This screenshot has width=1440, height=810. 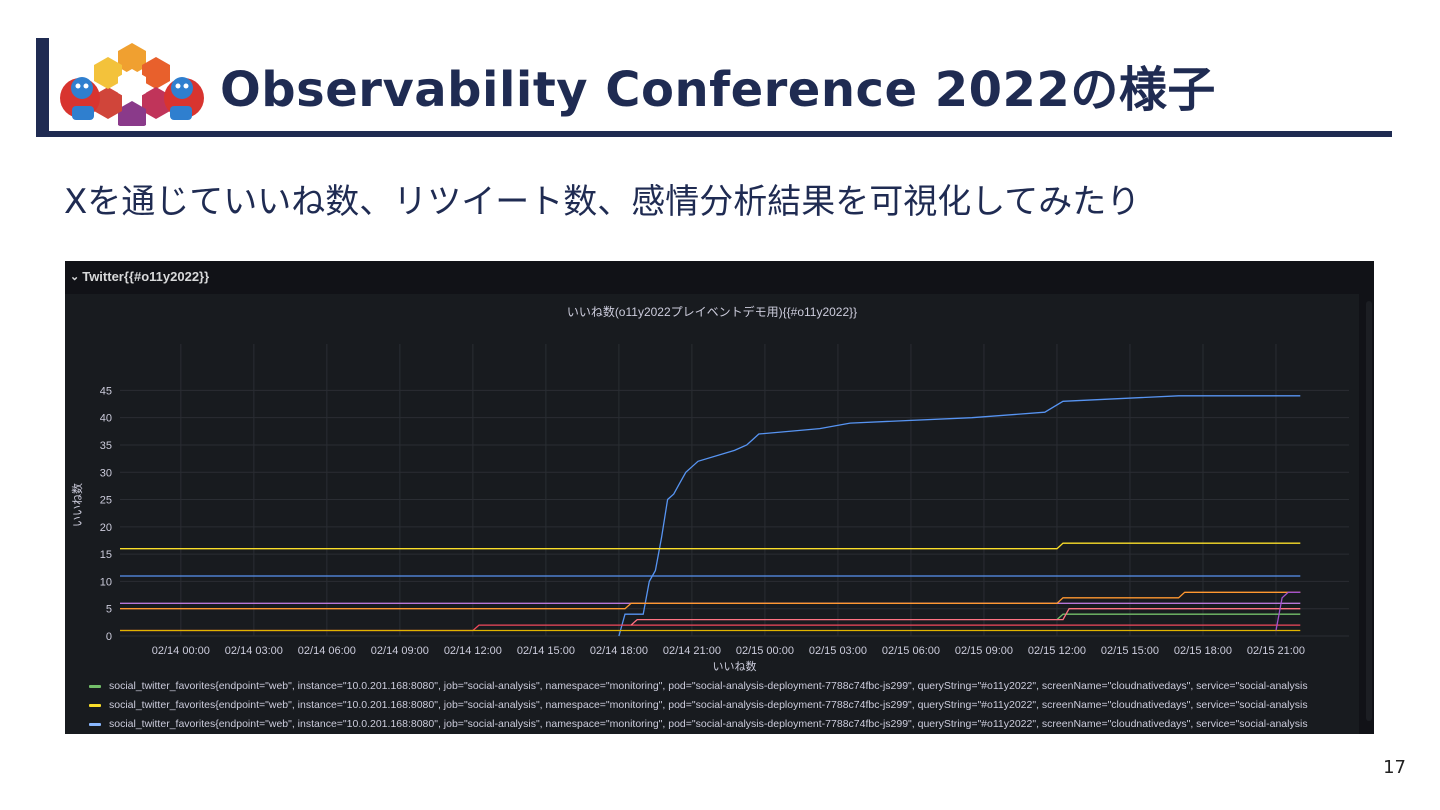 I want to click on y-tick-label: 30, so click(x=106, y=473).